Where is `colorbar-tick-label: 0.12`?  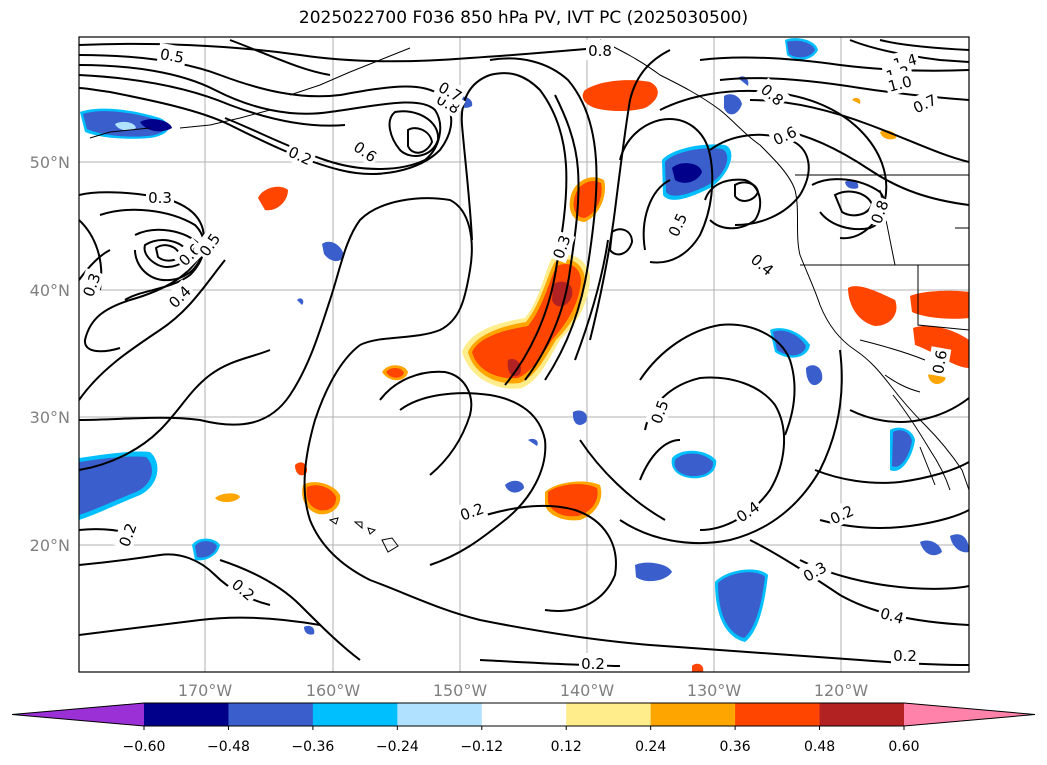
colorbar-tick-label: 0.12 is located at coordinates (566, 747).